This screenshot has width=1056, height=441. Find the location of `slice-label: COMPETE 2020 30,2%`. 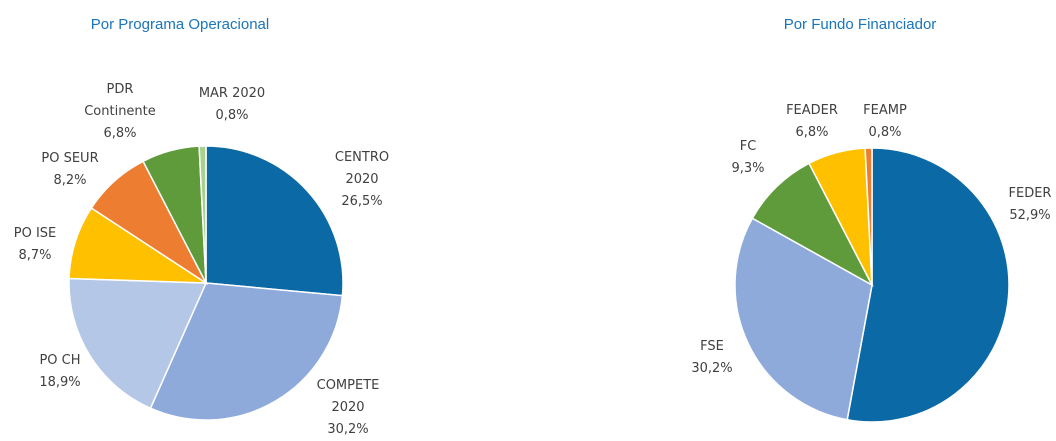

slice-label: COMPETE 2020 30,2% is located at coordinates (348, 408).